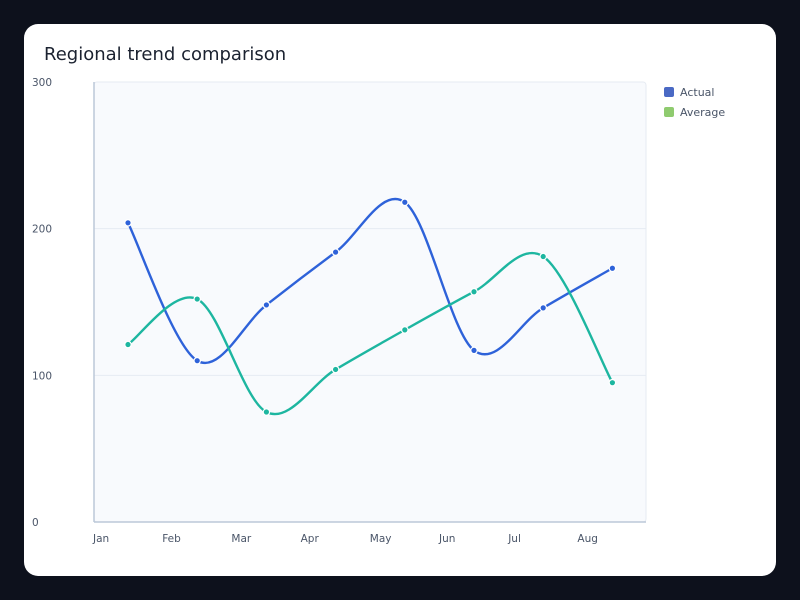 The image size is (800, 600). Describe the element at coordinates (35, 523) in the screenshot. I see `y-tick-label: 0` at that location.